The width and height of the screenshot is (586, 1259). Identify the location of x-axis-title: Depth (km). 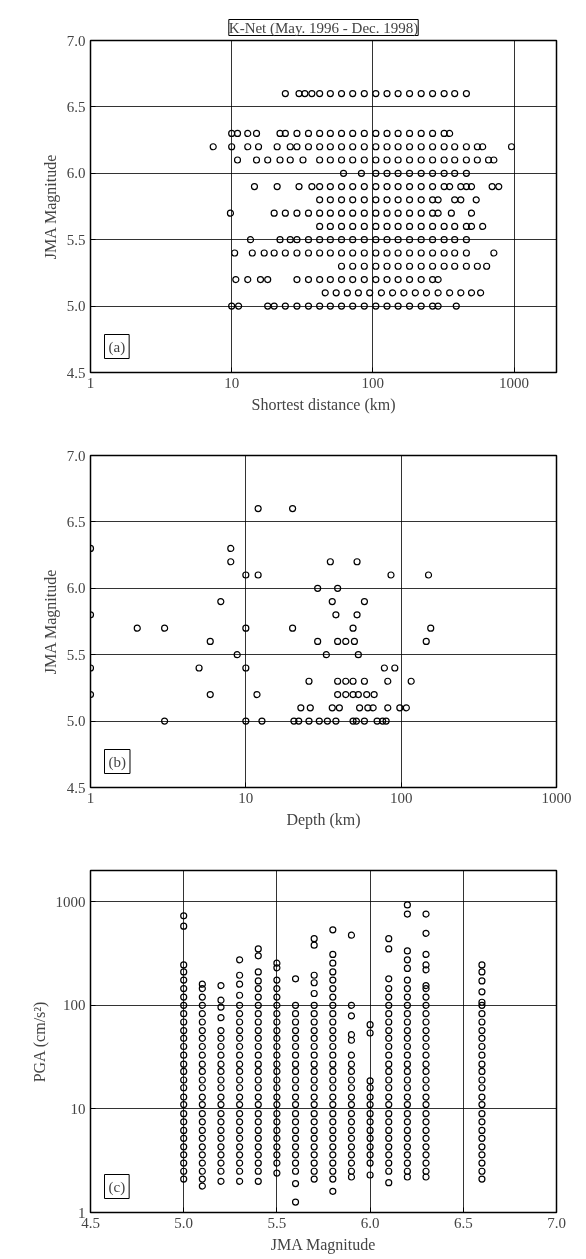
(323, 819).